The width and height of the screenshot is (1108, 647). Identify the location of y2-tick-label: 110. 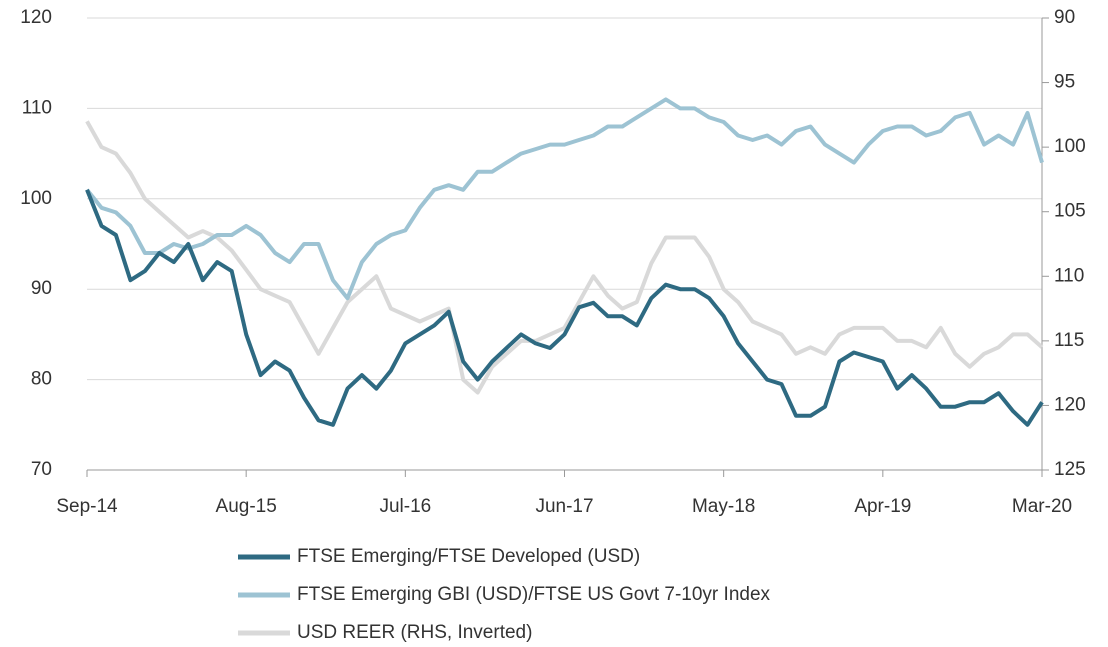
(1069, 275).